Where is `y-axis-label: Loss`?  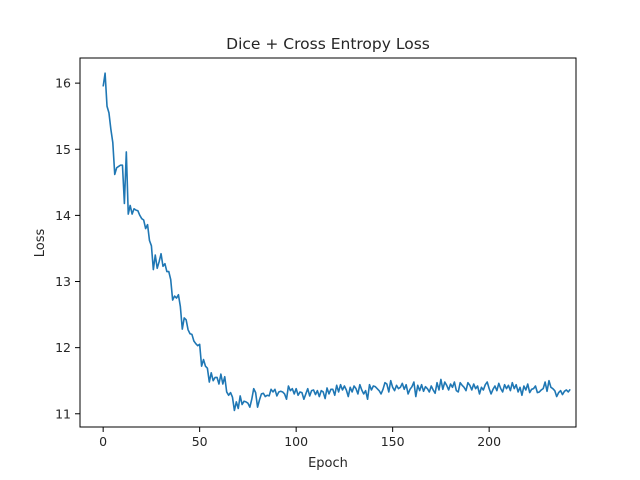
y-axis-label: Loss is located at coordinates (40, 243).